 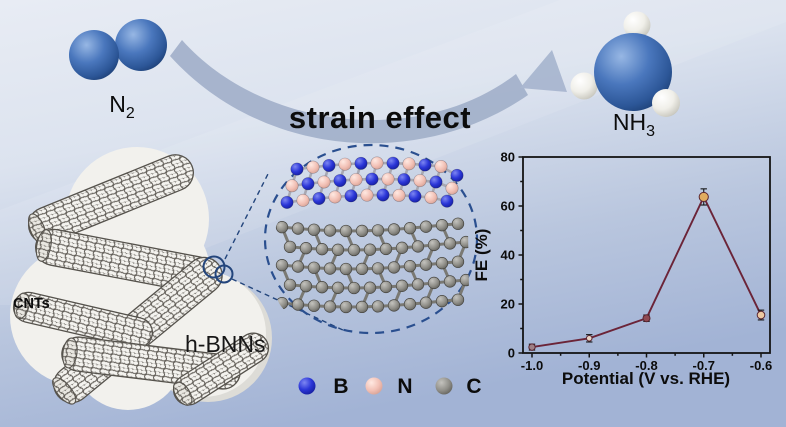 What do you see at coordinates (444, 386) in the screenshot?
I see `carbon-sphere-icon` at bounding box center [444, 386].